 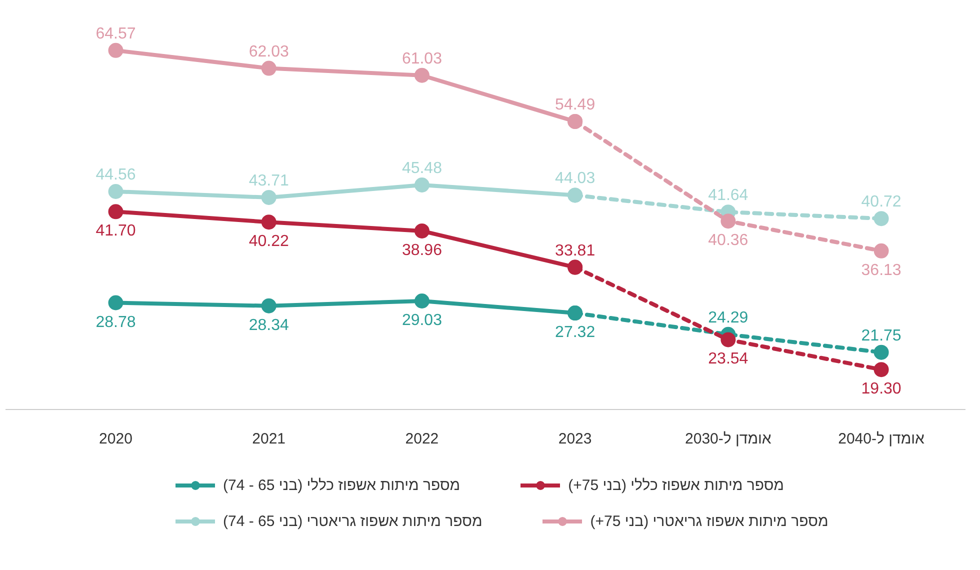 What do you see at coordinates (269, 439) in the screenshot?
I see `x-tick-label: 2021` at bounding box center [269, 439].